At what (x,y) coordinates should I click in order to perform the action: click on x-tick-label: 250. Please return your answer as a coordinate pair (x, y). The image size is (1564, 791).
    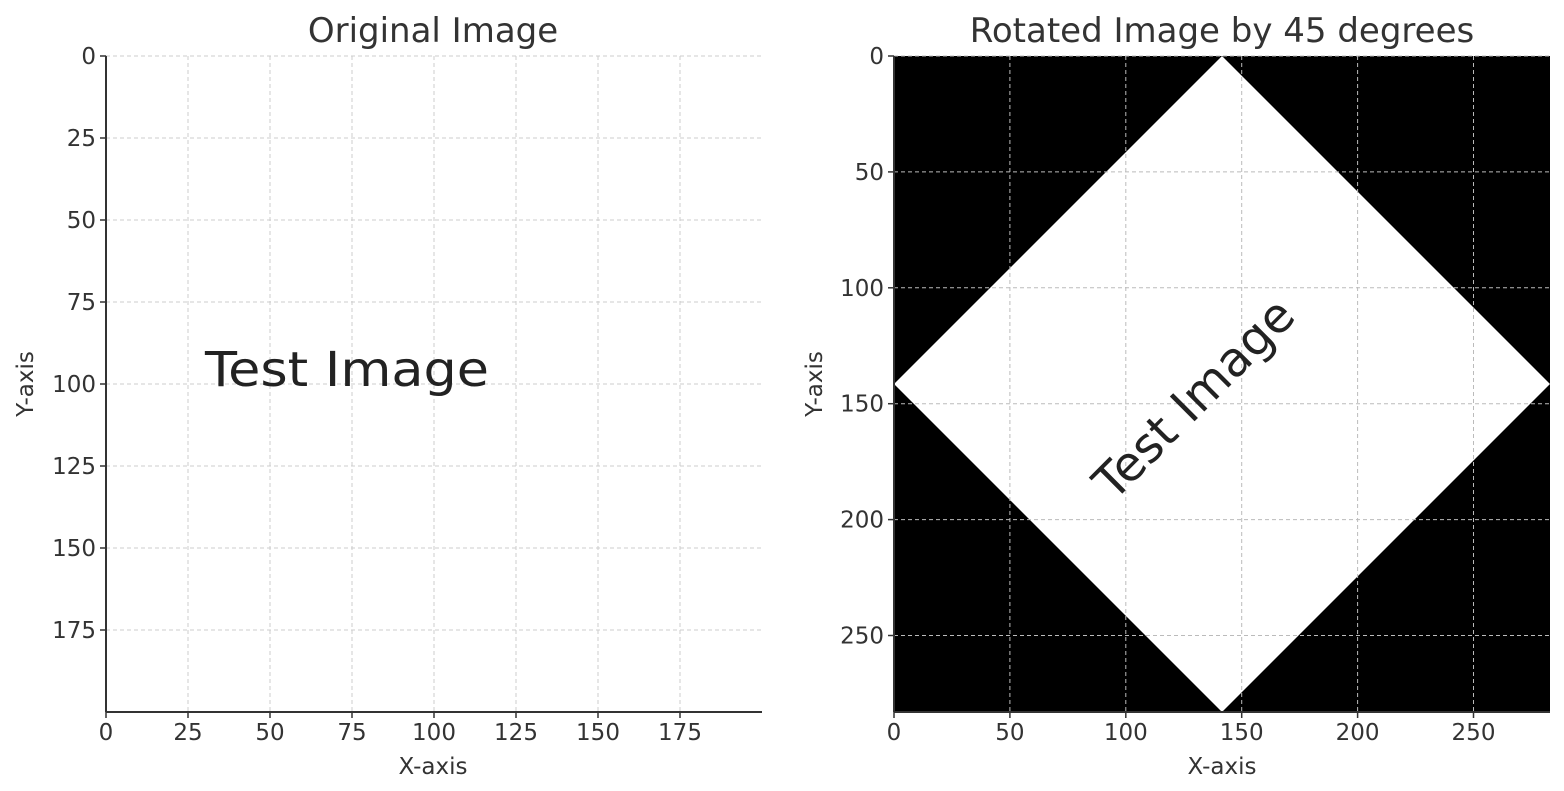
    Looking at the image, I should click on (1474, 733).